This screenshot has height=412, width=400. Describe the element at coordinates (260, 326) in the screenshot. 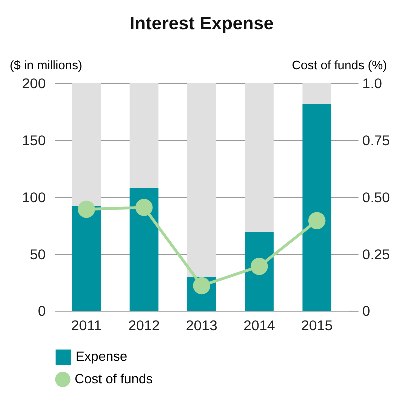

I see `x-tick-label: 2014` at that location.